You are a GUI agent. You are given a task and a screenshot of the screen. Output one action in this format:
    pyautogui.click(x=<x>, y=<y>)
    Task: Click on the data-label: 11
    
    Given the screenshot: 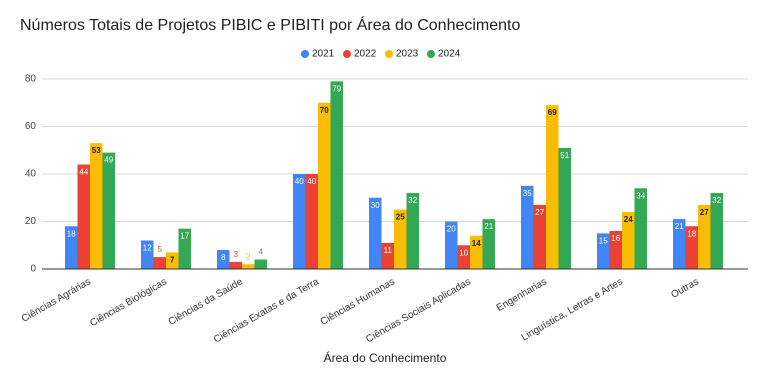 What is the action you would take?
    pyautogui.click(x=388, y=250)
    